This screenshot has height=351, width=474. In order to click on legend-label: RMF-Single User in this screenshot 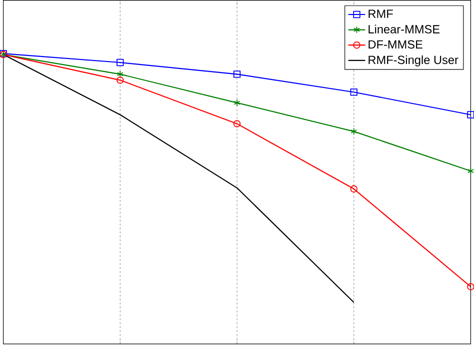, I will do `click(413, 61)`.